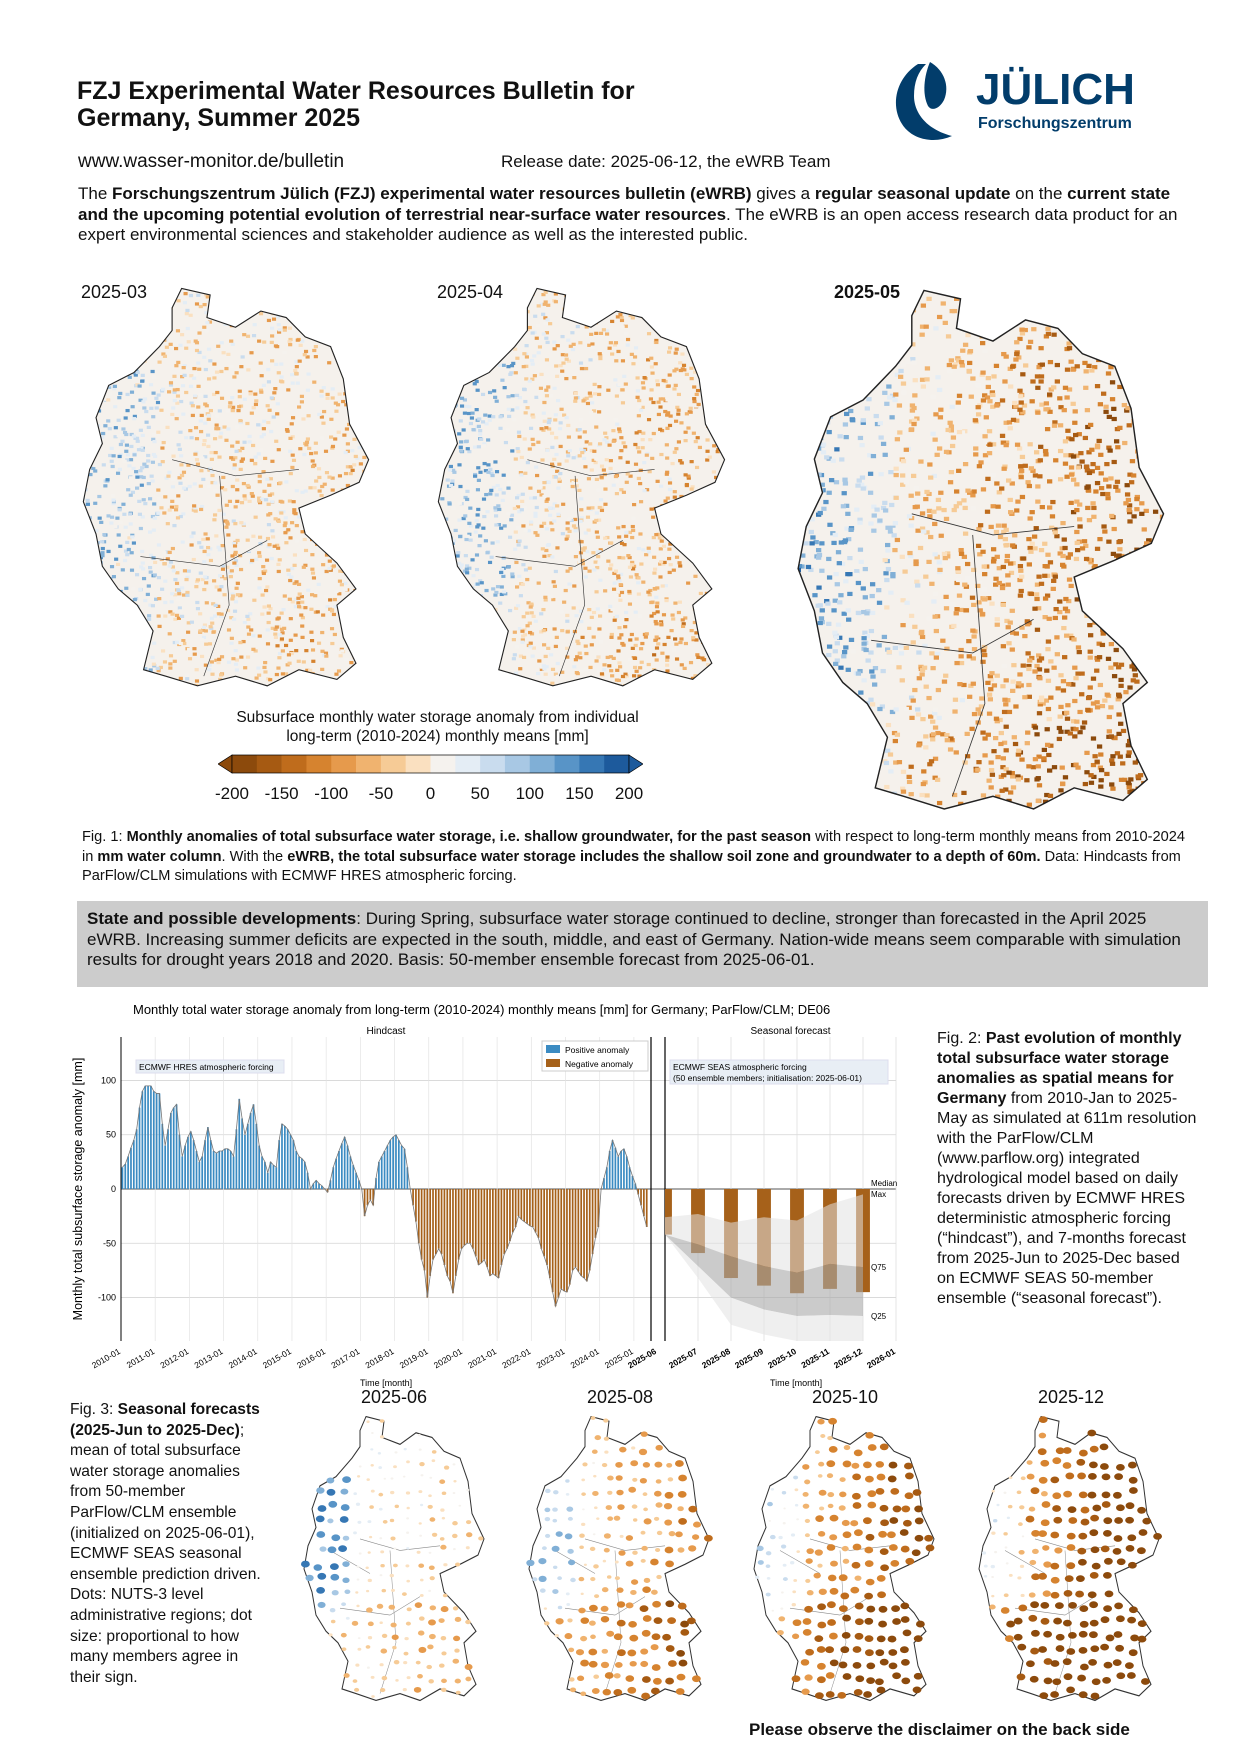  Describe the element at coordinates (211, 161) in the screenshot. I see `bulletin-url: www.wasser-monitor.de/bulletin` at that location.